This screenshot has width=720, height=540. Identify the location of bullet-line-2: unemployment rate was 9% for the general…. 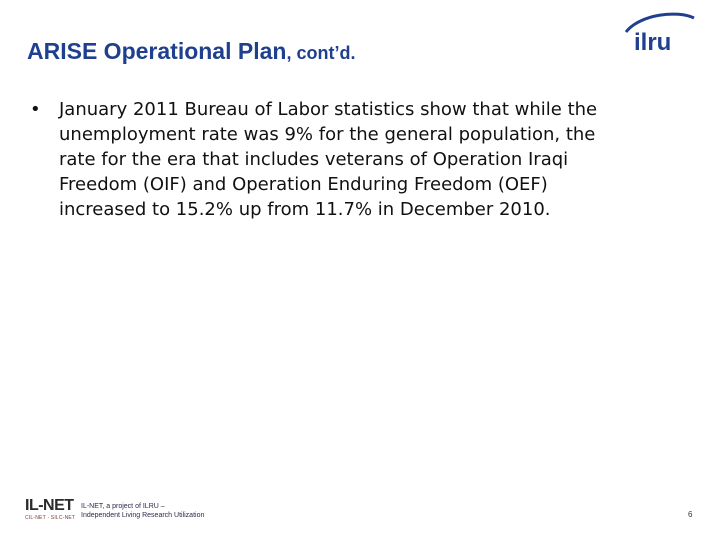
(327, 134).